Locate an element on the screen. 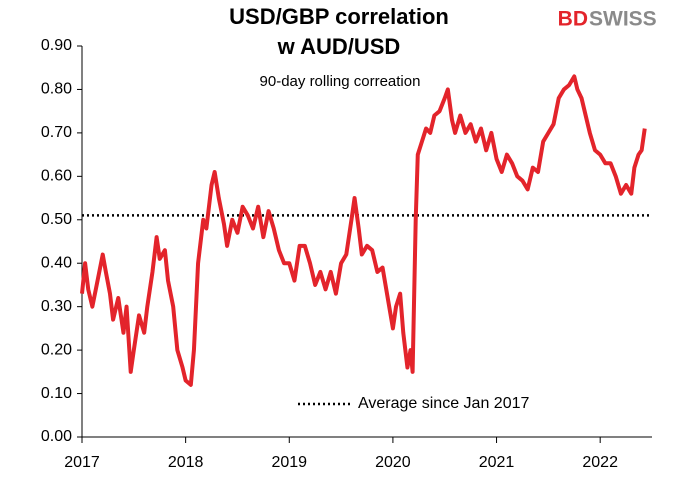 The image size is (700, 499). subtitle: 90-day rolling correation is located at coordinates (340, 81).